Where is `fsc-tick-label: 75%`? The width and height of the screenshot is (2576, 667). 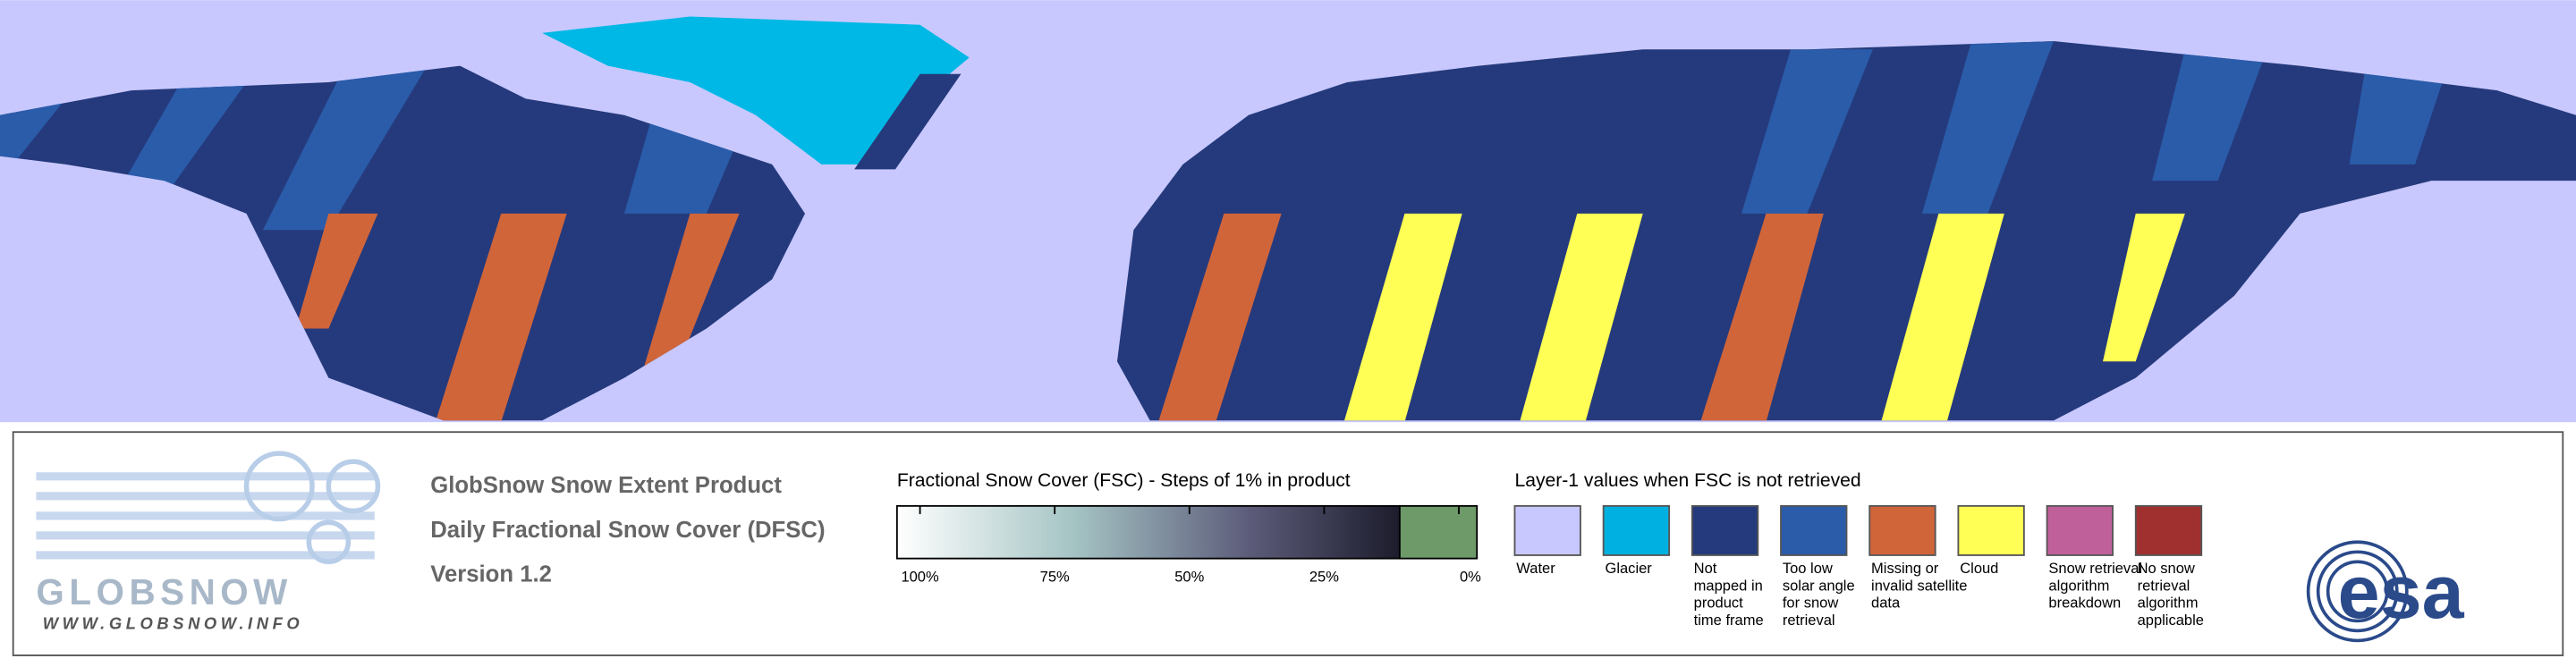 fsc-tick-label: 75% is located at coordinates (1055, 576).